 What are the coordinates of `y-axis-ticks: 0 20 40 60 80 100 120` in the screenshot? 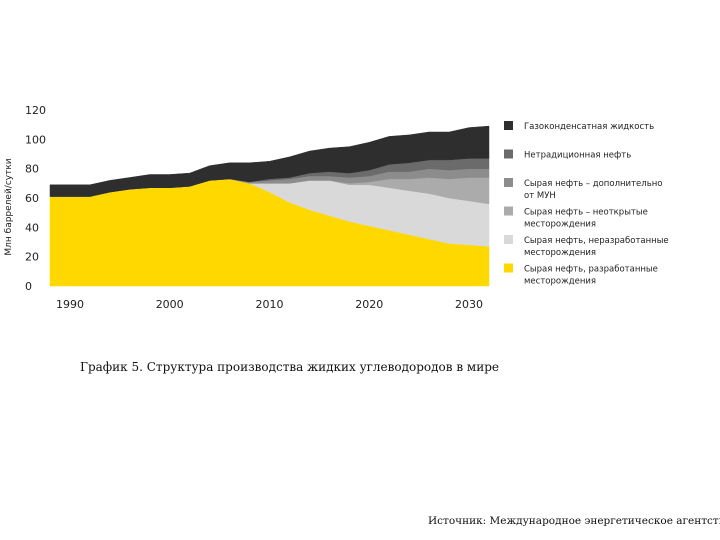 It's located at (35, 198).